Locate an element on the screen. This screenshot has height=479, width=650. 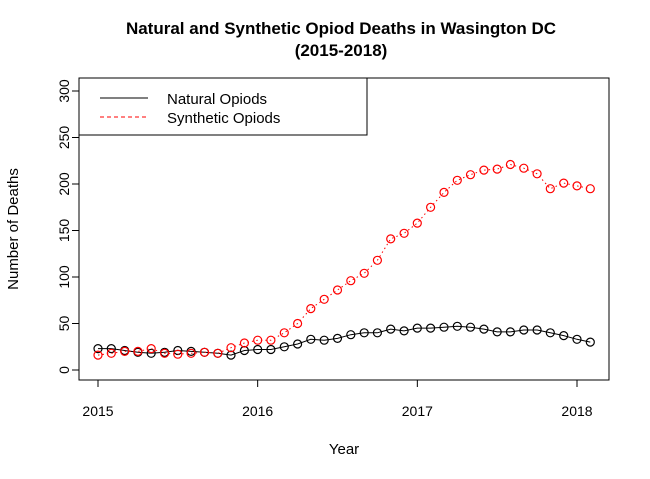
y-tick-label: 0 is located at coordinates (64, 370).